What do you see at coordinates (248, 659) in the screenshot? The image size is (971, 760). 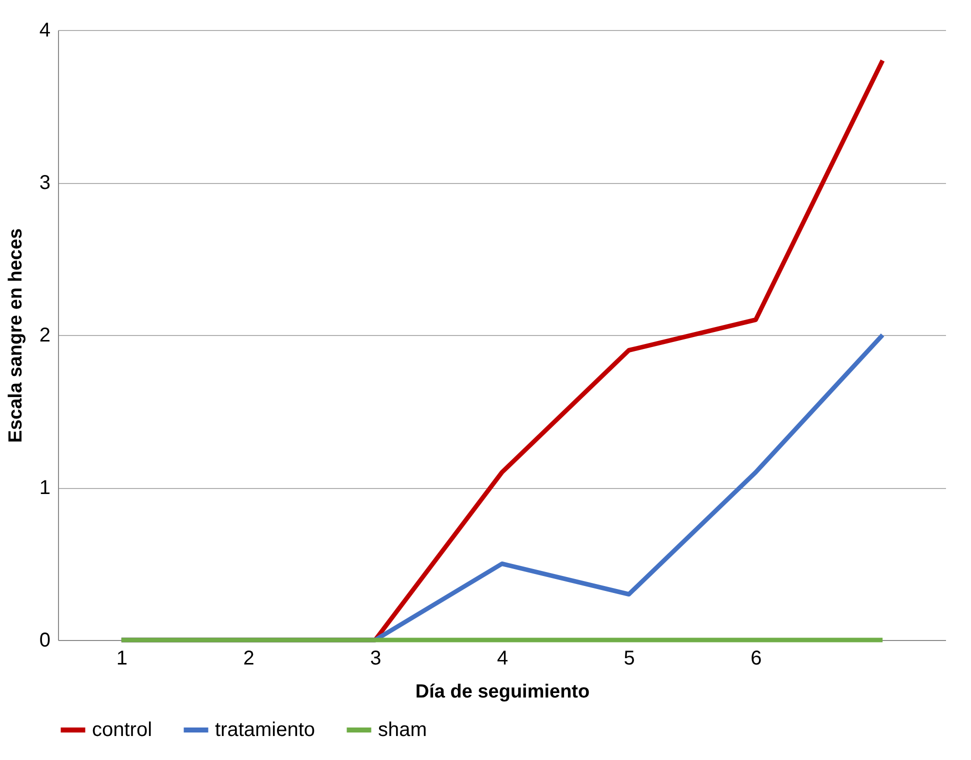 I see `x-tick-label: 2` at bounding box center [248, 659].